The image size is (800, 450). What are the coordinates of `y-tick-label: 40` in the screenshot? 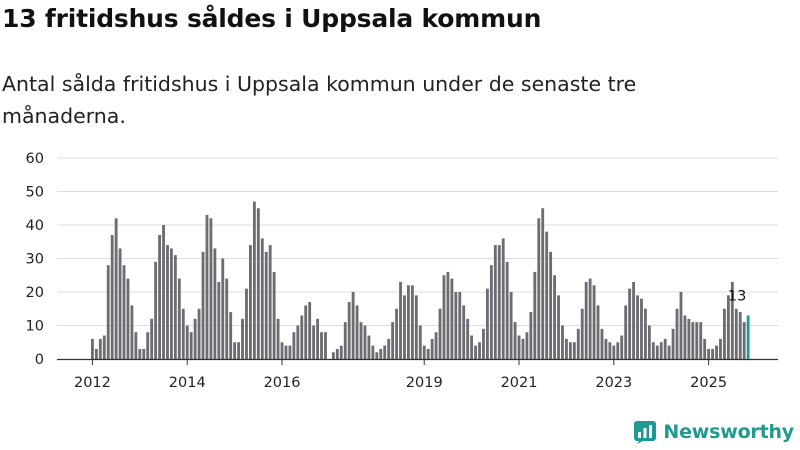 It's located at (35, 226).